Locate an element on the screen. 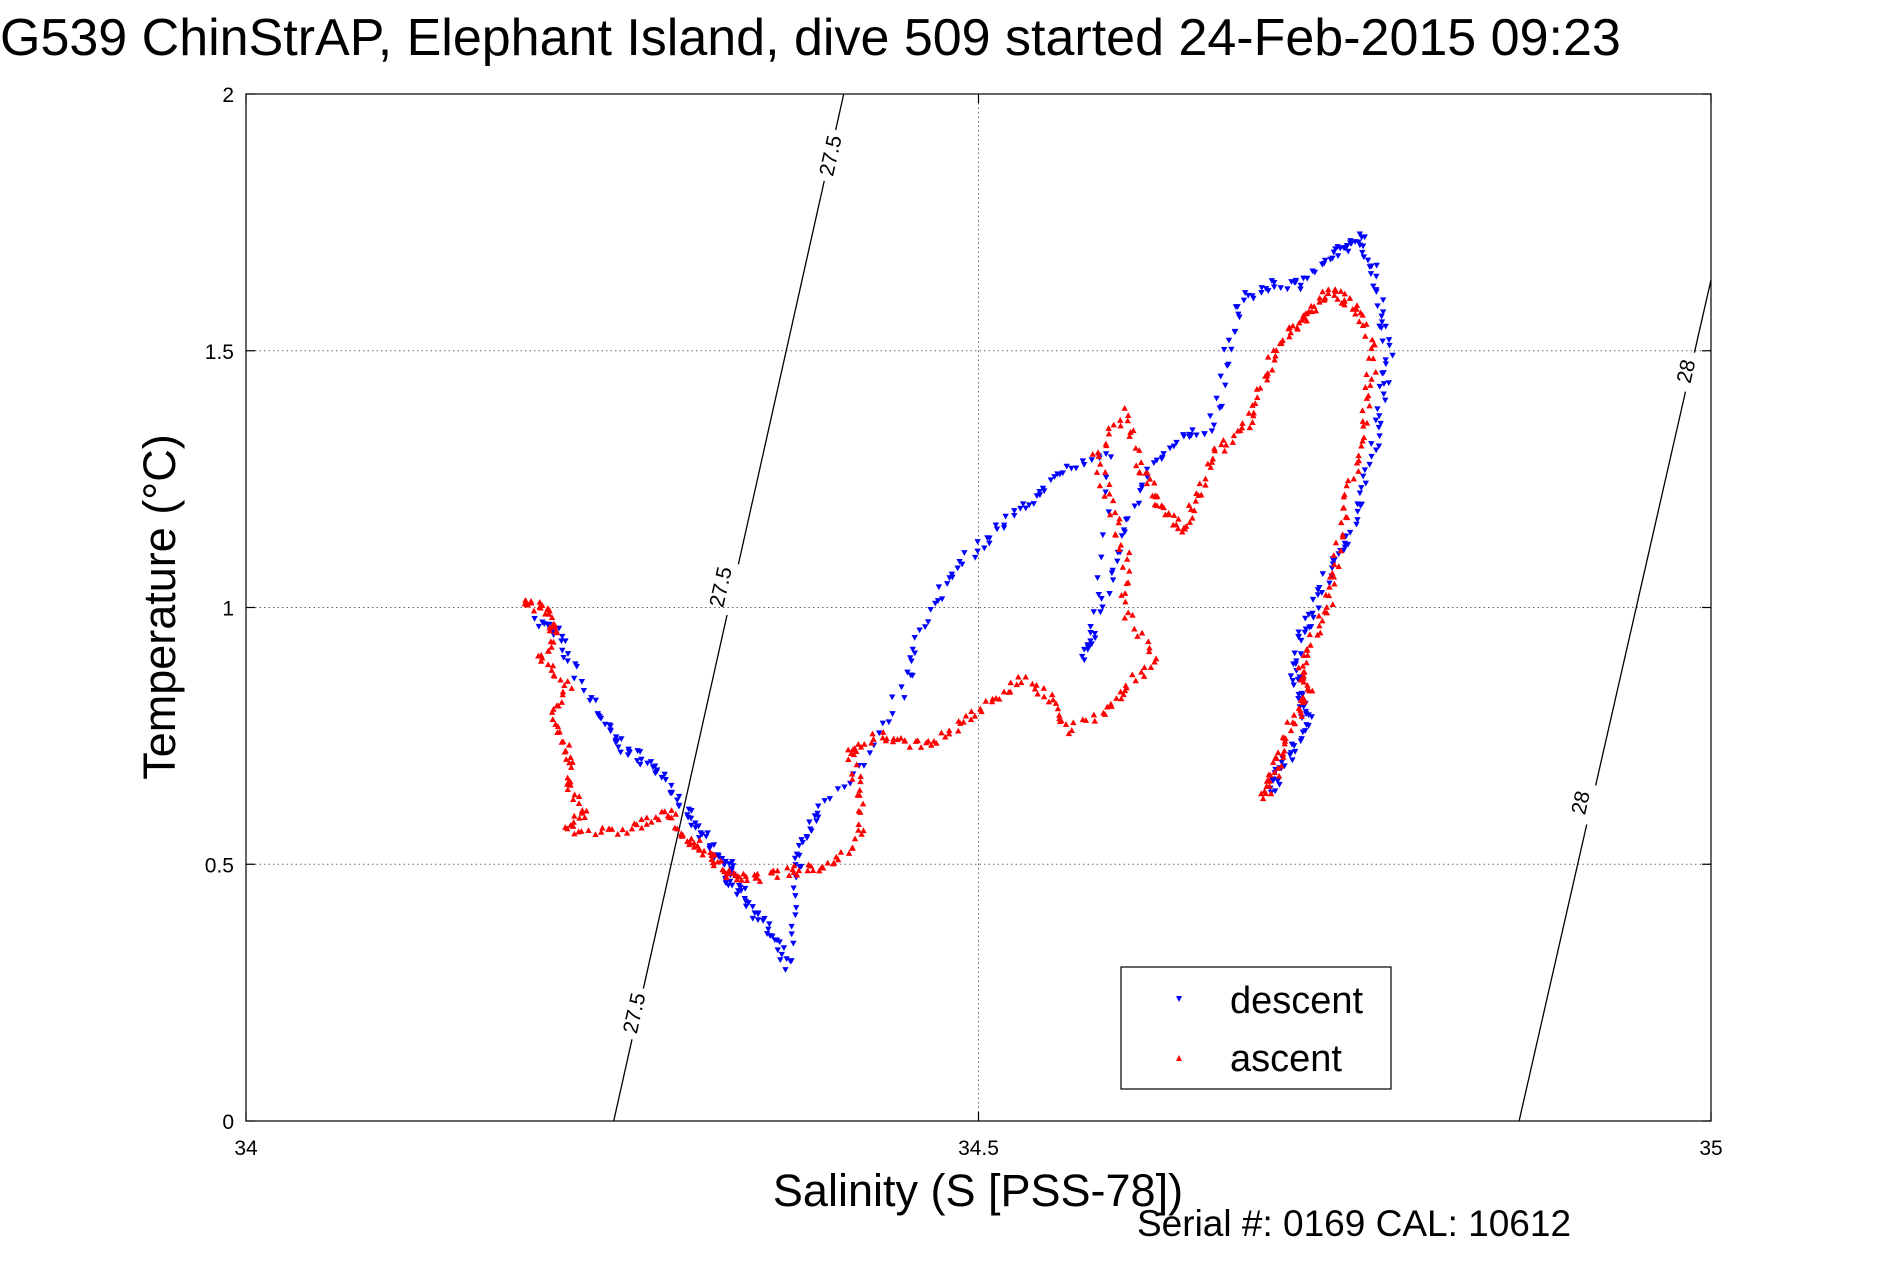  legend-descent-marker is located at coordinates (1179, 999).